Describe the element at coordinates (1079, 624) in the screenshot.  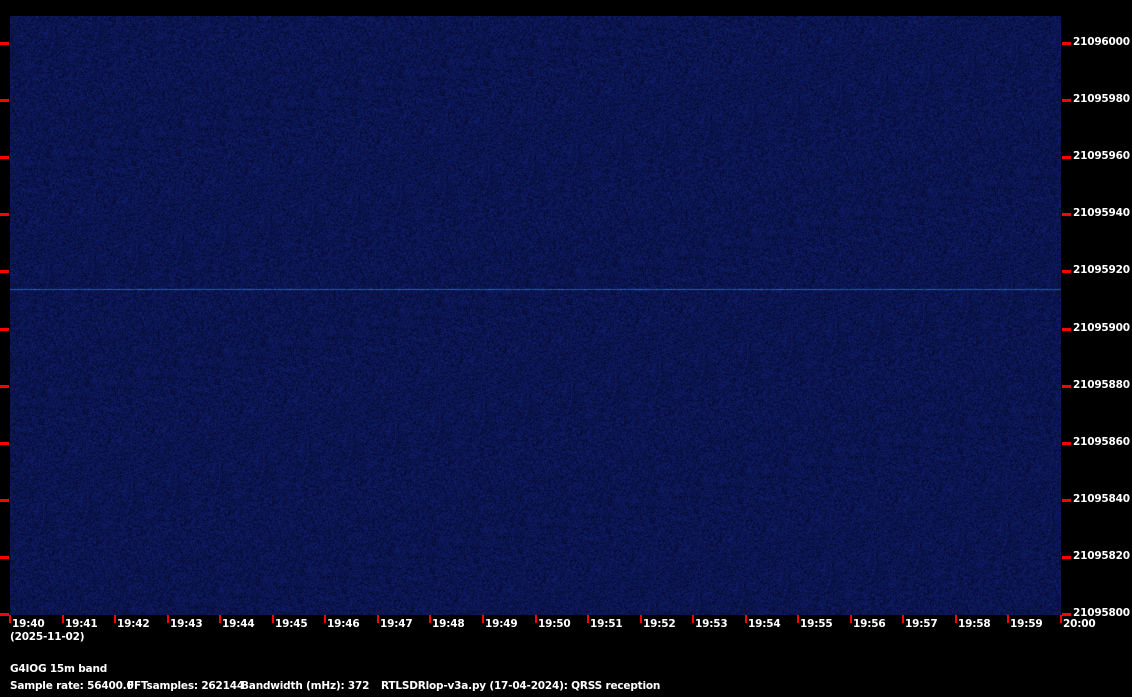
I see `time-tick-label: 20:00` at that location.